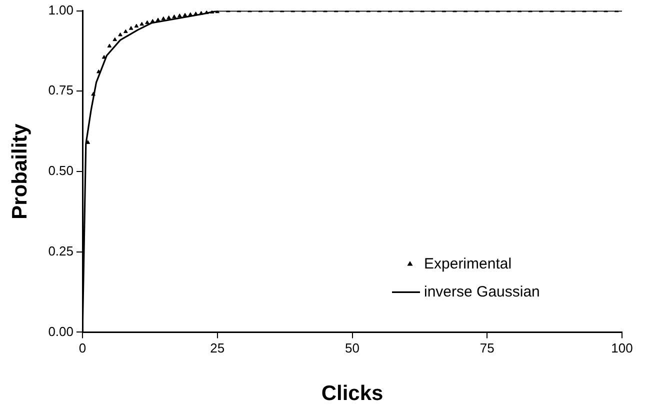  What do you see at coordinates (468, 263) in the screenshot?
I see `legend-label: Experimental` at bounding box center [468, 263].